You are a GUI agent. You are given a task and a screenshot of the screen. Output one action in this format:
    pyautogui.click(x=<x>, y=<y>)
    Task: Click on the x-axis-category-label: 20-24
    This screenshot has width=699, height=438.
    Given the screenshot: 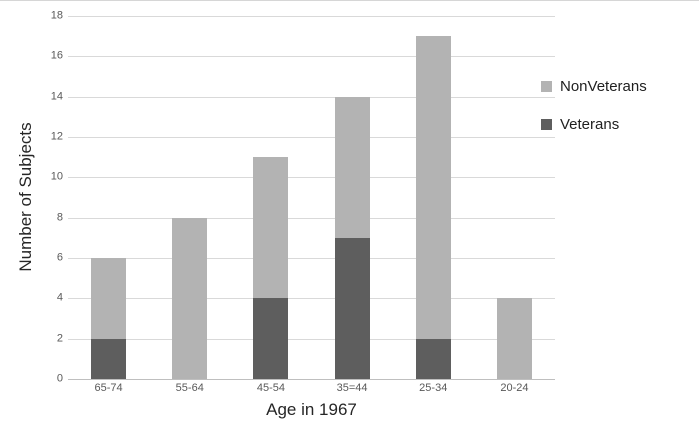 What is the action you would take?
    pyautogui.click(x=514, y=388)
    